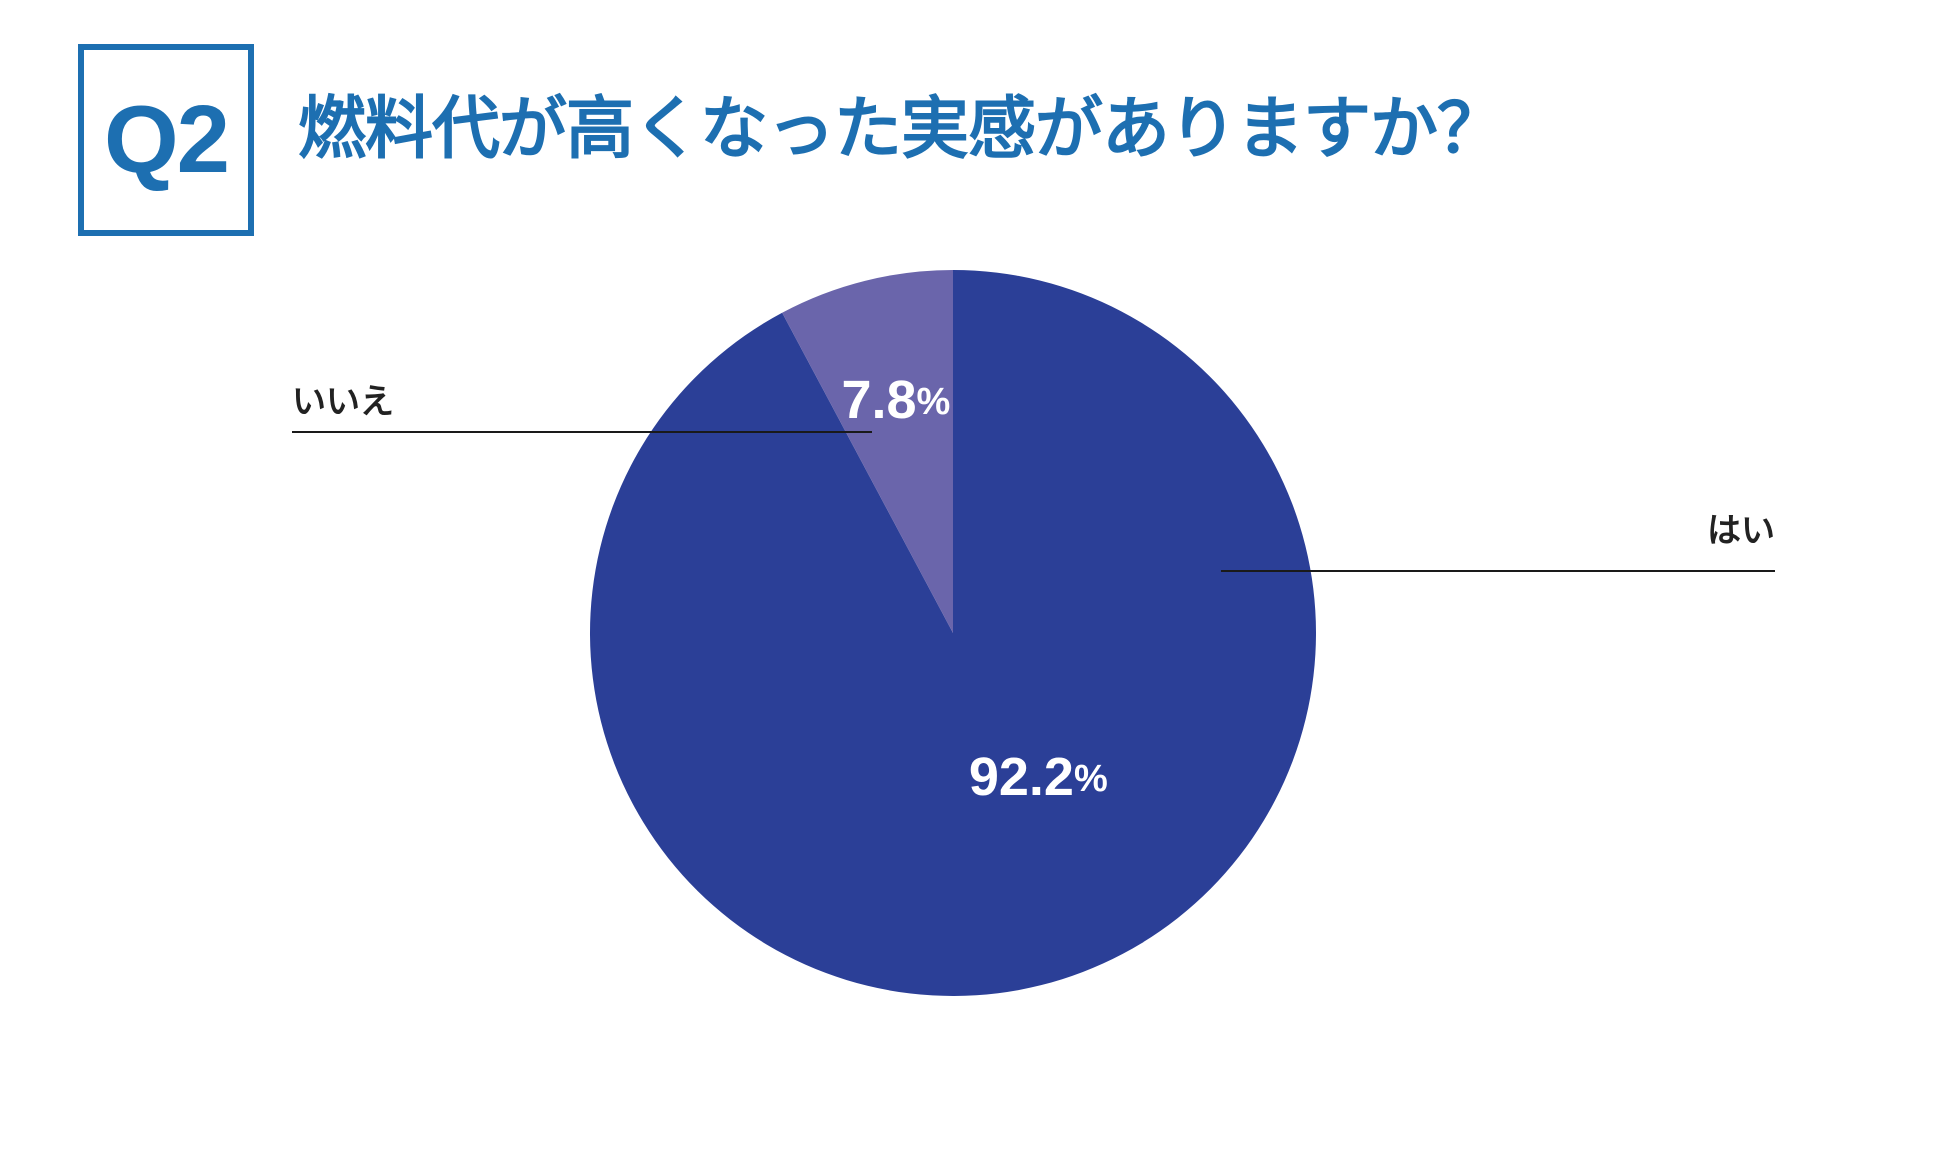 The width and height of the screenshot is (1950, 1170). What do you see at coordinates (867, 451) in the screenshot?
I see `pie-slice-no` at bounding box center [867, 451].